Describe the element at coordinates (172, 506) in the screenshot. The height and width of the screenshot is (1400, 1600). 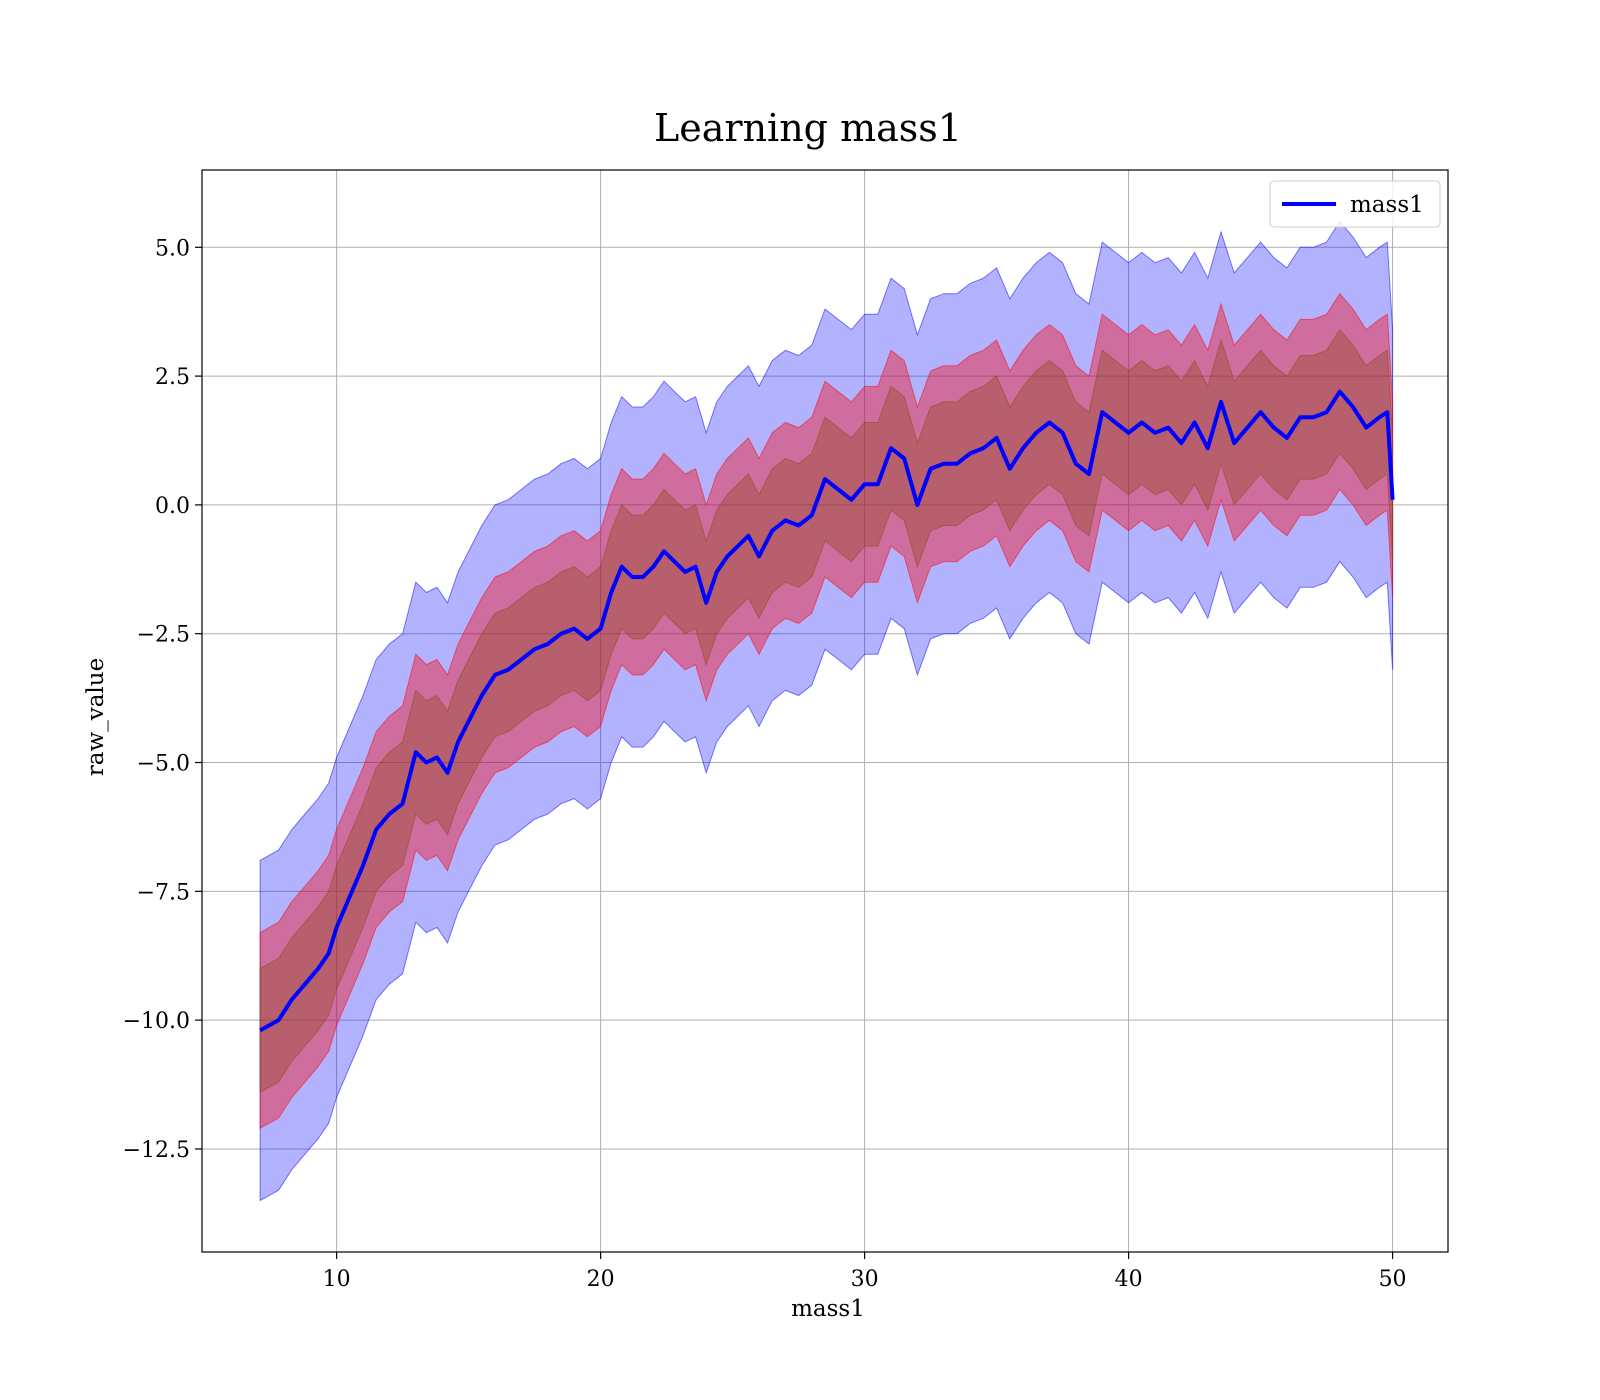
I see `y-tick-label: 0.0` at that location.